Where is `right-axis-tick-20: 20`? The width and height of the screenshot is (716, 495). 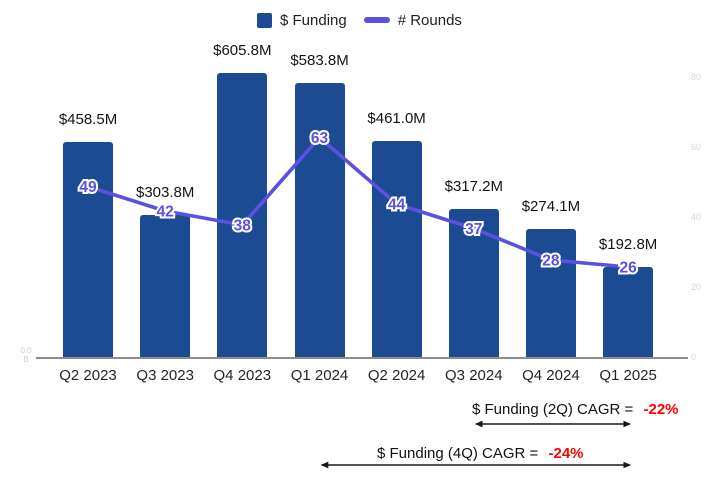
right-axis-tick-20: 20 is located at coordinates (696, 287).